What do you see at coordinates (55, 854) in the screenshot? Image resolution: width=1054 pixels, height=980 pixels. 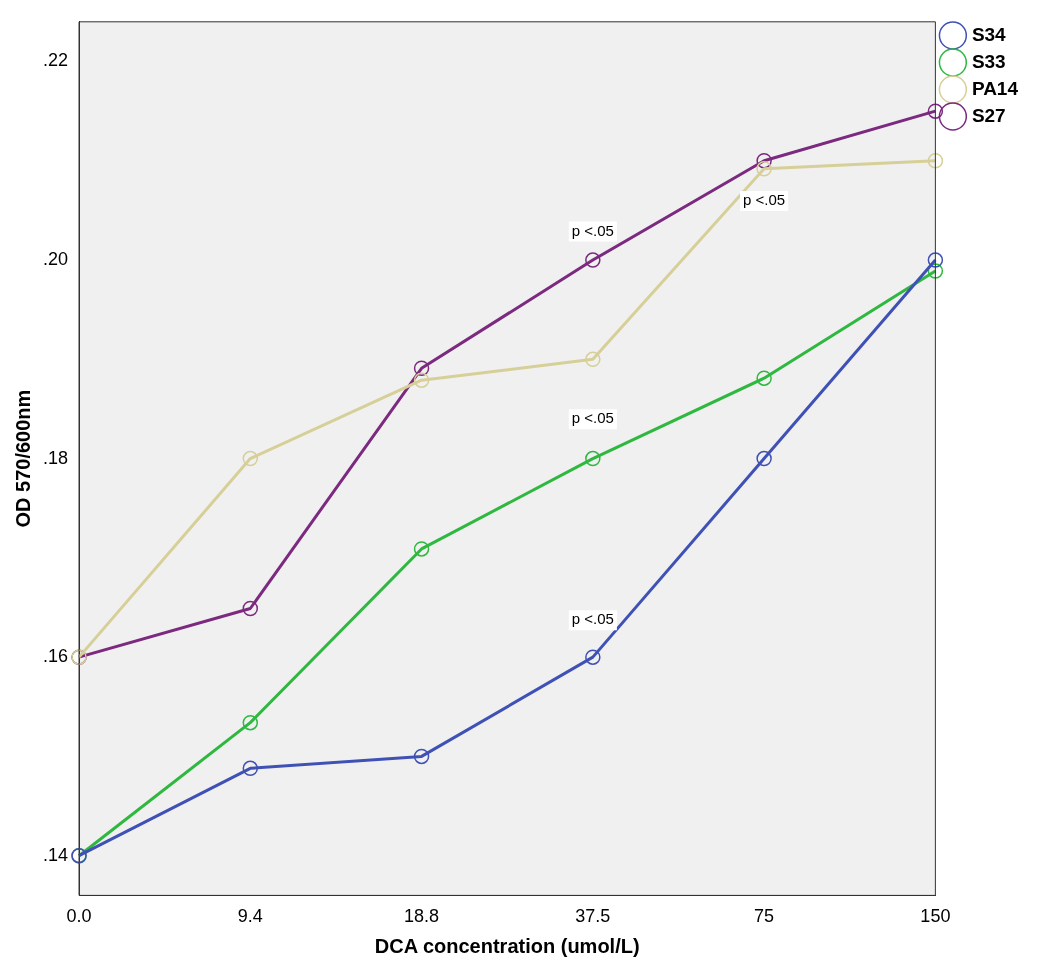 I see `y-tick-label: .14` at bounding box center [55, 854].